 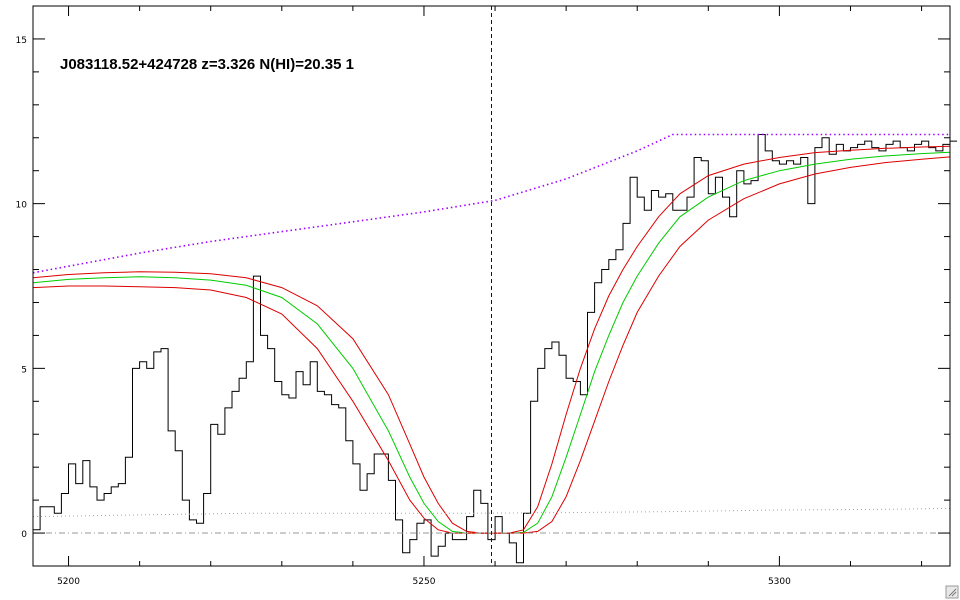 I want to click on x-tick-label: 5200, so click(x=68, y=582).